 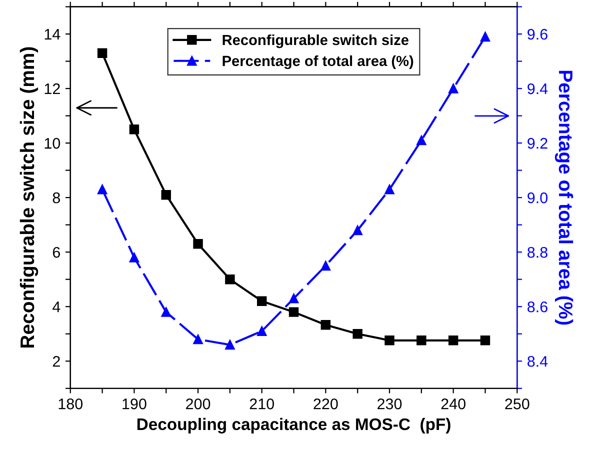 I want to click on y2-tick-label: 9.6, so click(x=538, y=34).